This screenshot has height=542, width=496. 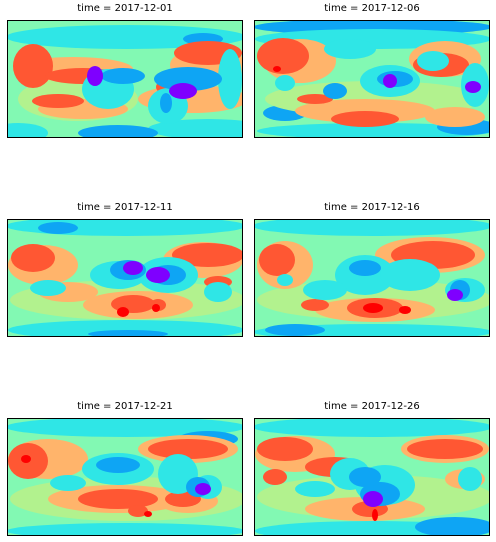 I want to click on panel-2017-12-06: time = 2017-12-06, so click(x=372, y=70).